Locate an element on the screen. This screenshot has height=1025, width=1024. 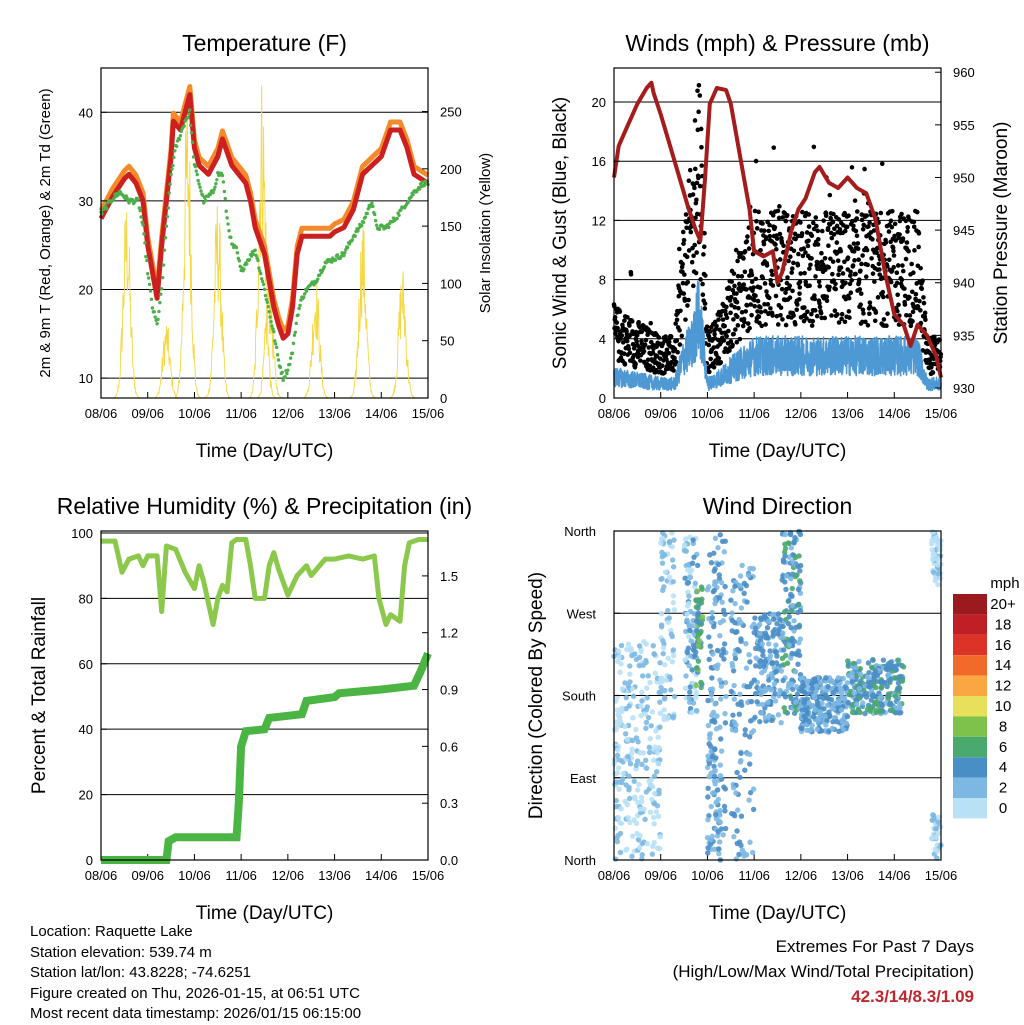
x-tick-label: 14/06 is located at coordinates (894, 875).